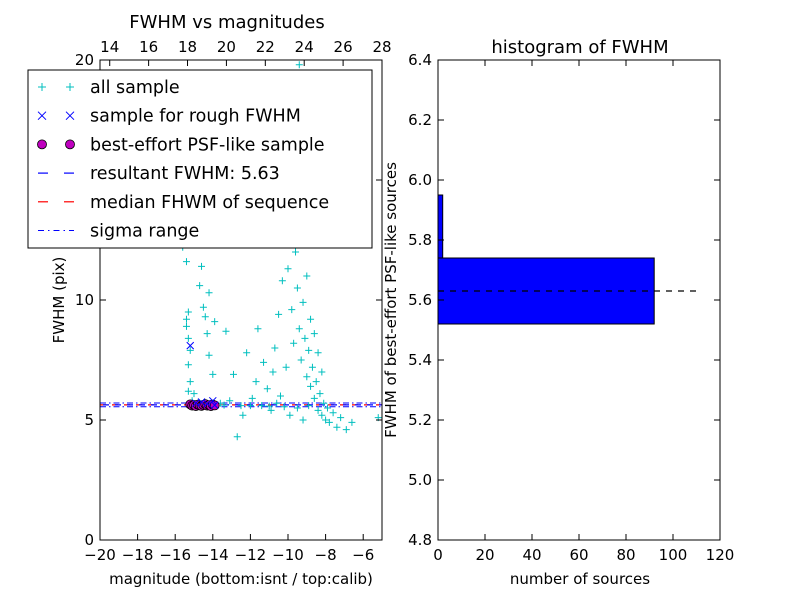  What do you see at coordinates (381, 47) in the screenshot?
I see `left-top-tick-label: 28` at bounding box center [381, 47].